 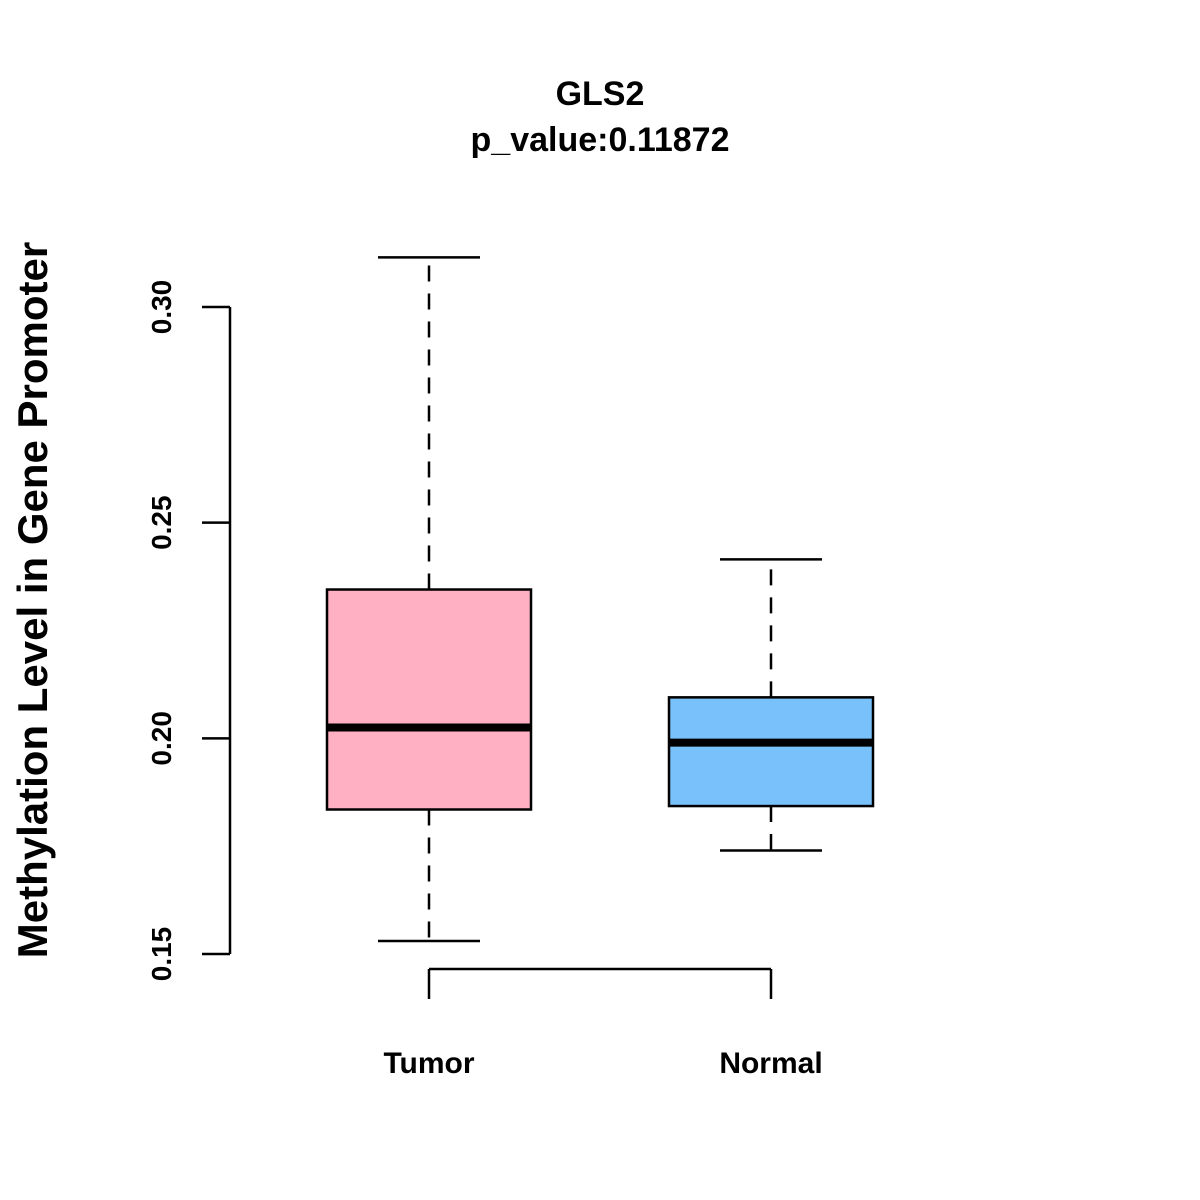 What do you see at coordinates (428, 1063) in the screenshot?
I see `x-tick-label-tumor: Tumor` at bounding box center [428, 1063].